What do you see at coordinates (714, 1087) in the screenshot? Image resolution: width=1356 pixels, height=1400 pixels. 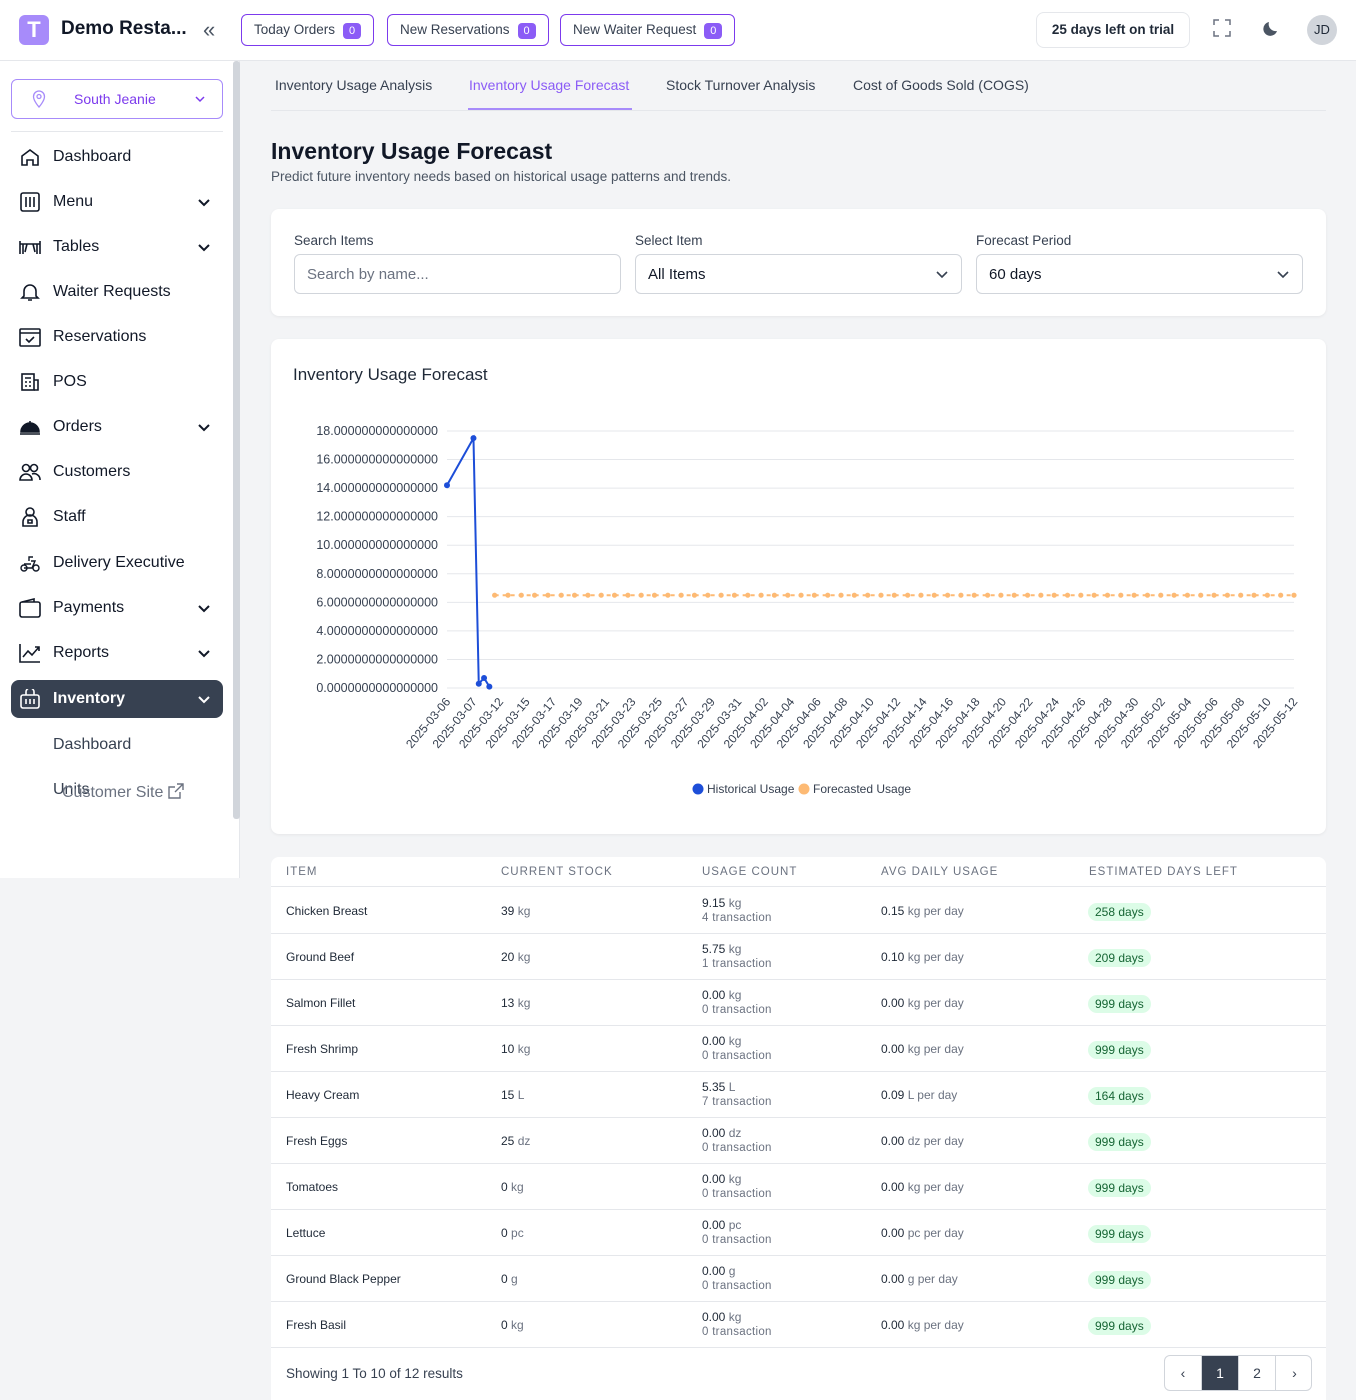 I see `usage-value: 5.35` at bounding box center [714, 1087].